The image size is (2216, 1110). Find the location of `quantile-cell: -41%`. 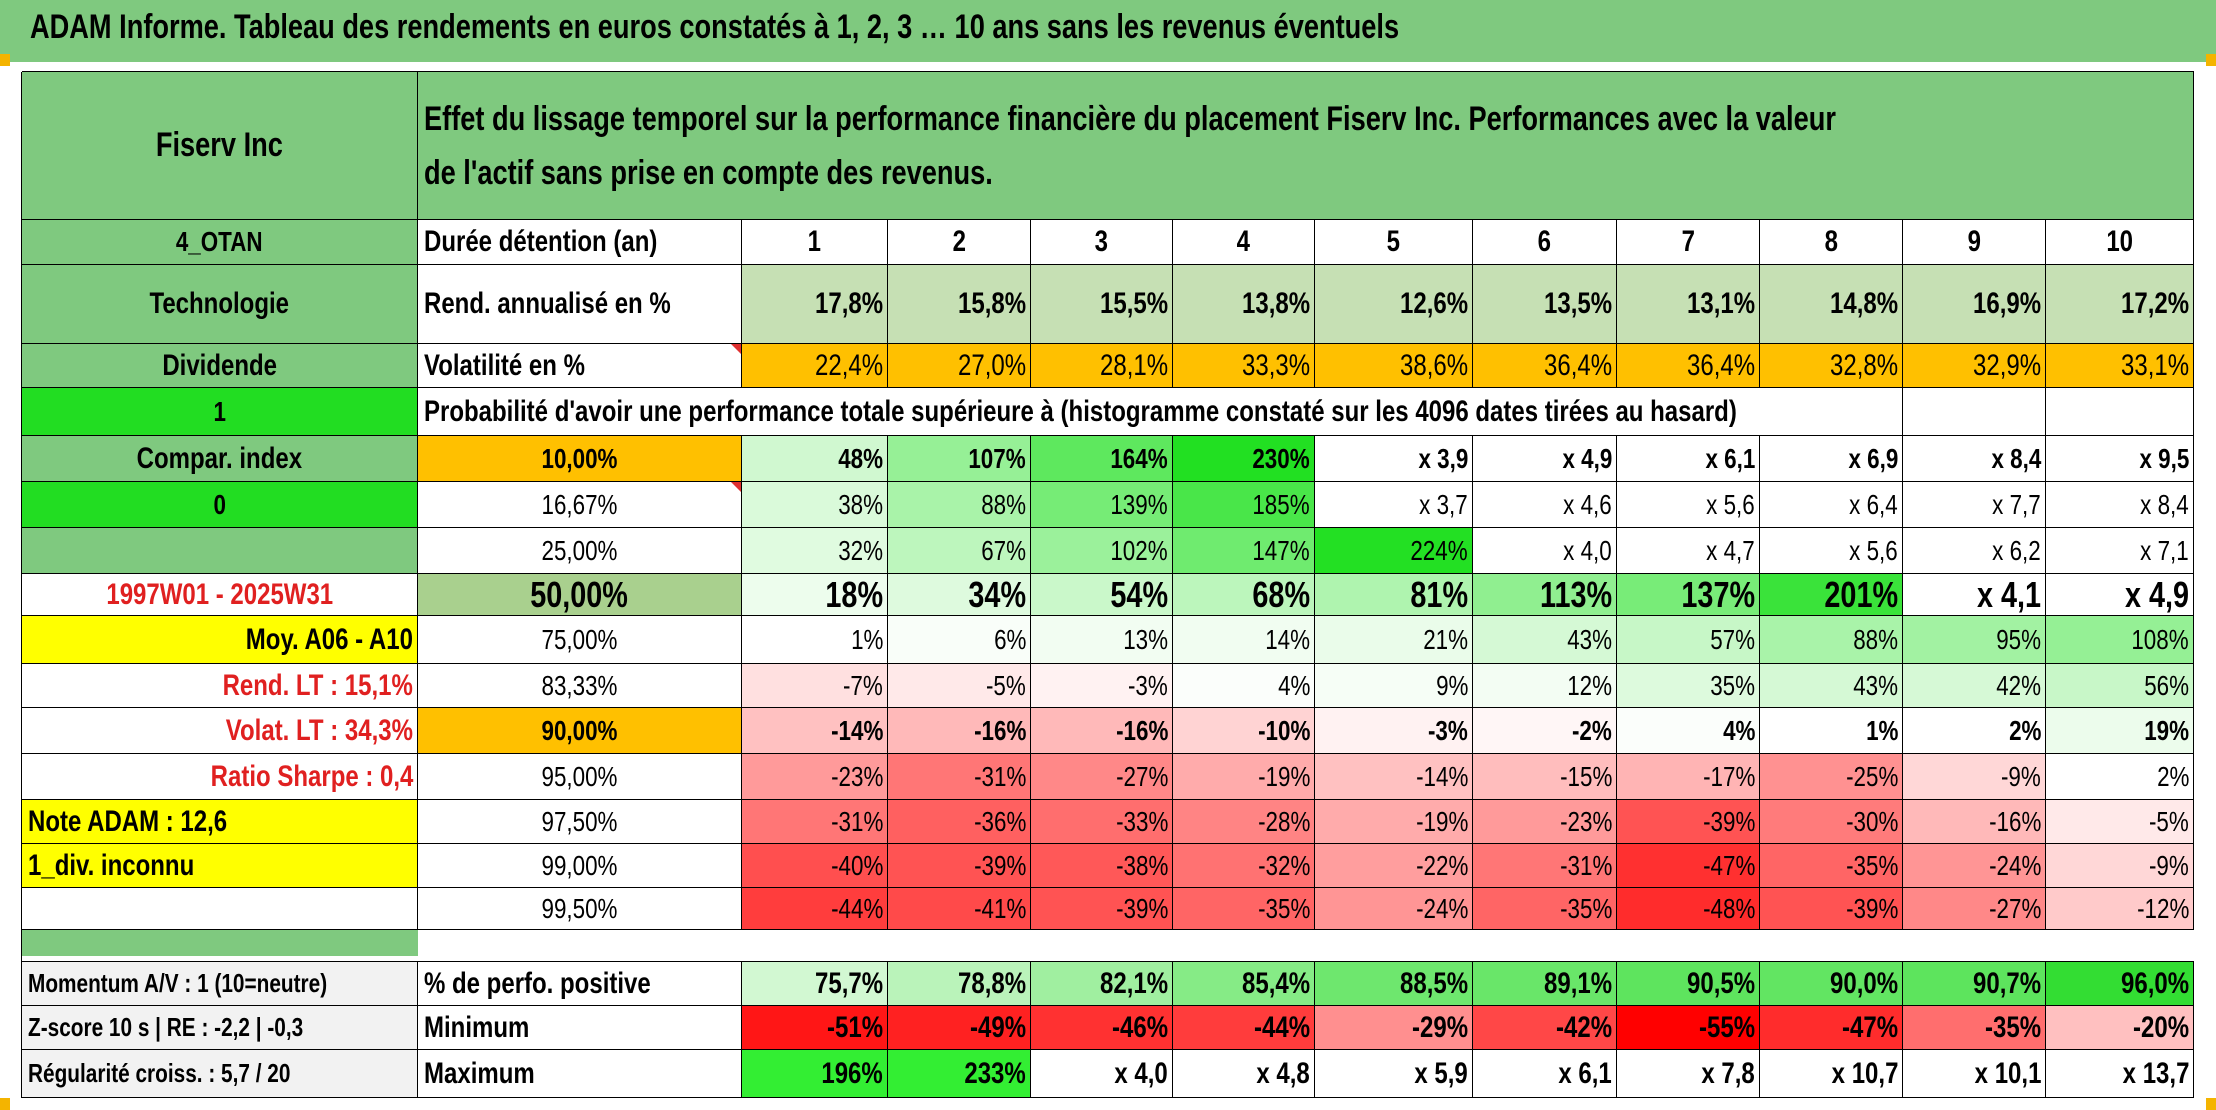

quantile-cell: -41% is located at coordinates (959, 909).